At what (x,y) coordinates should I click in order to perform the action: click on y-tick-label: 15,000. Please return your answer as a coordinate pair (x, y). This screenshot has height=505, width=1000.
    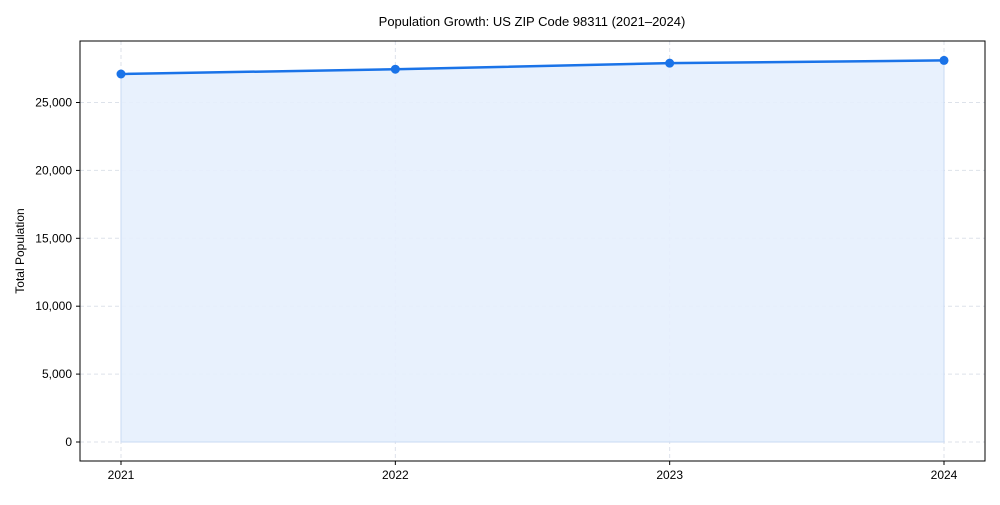
    Looking at the image, I should click on (53, 238).